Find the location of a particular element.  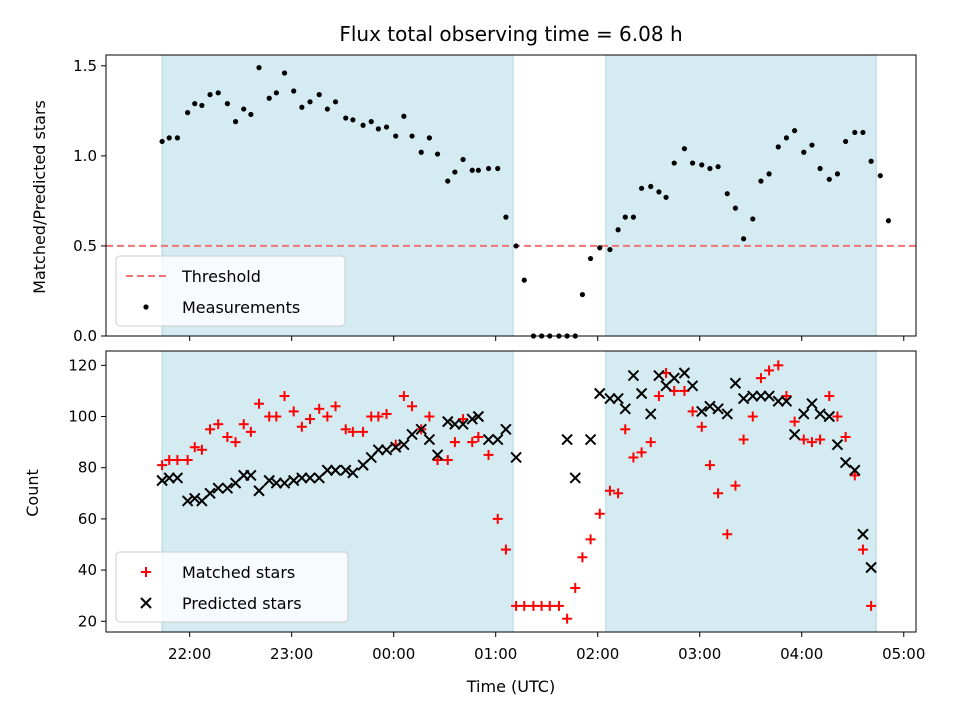

x-tick-label: 03:00 is located at coordinates (699, 654).